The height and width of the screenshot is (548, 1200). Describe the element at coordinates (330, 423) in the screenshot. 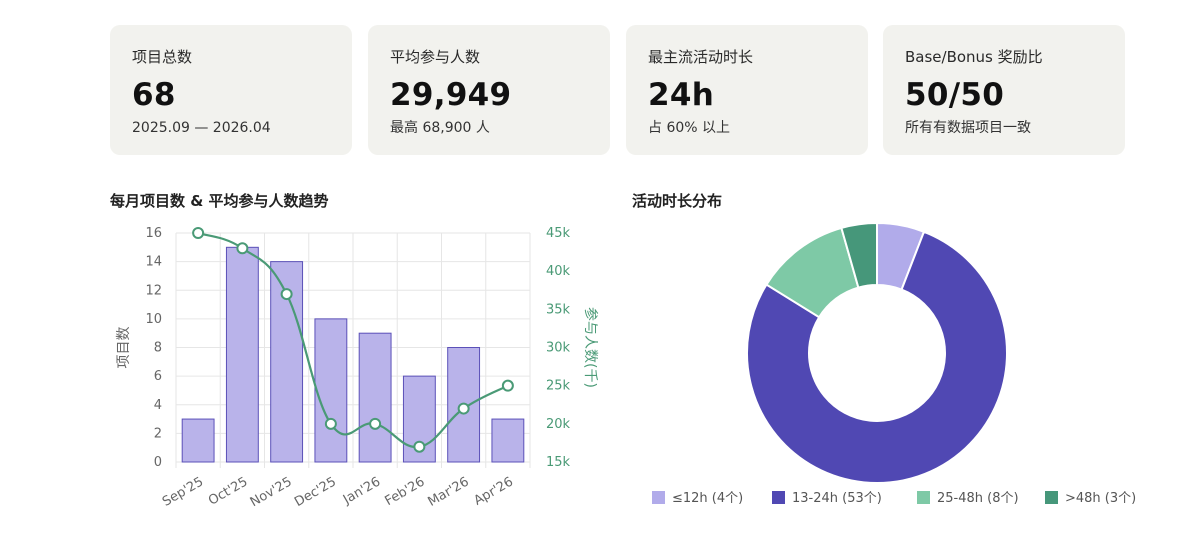

I see `line-point-Dec'25` at that location.